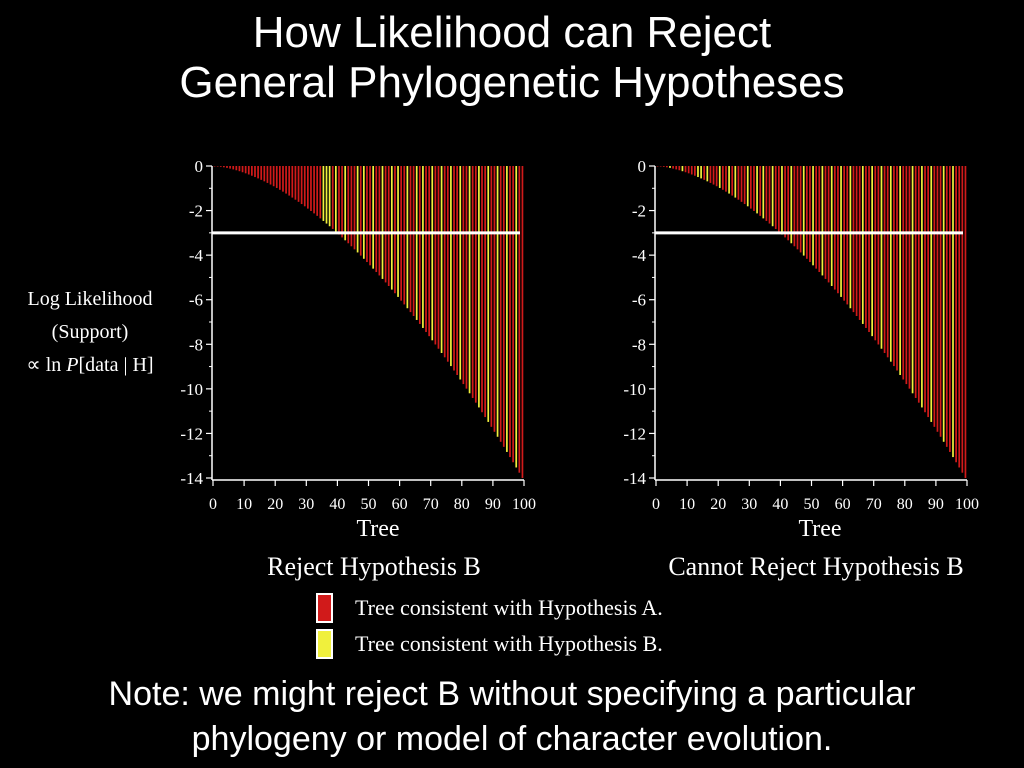 The width and height of the screenshot is (1024, 768). Describe the element at coordinates (874, 504) in the screenshot. I see `x-tick-label: 70` at that location.